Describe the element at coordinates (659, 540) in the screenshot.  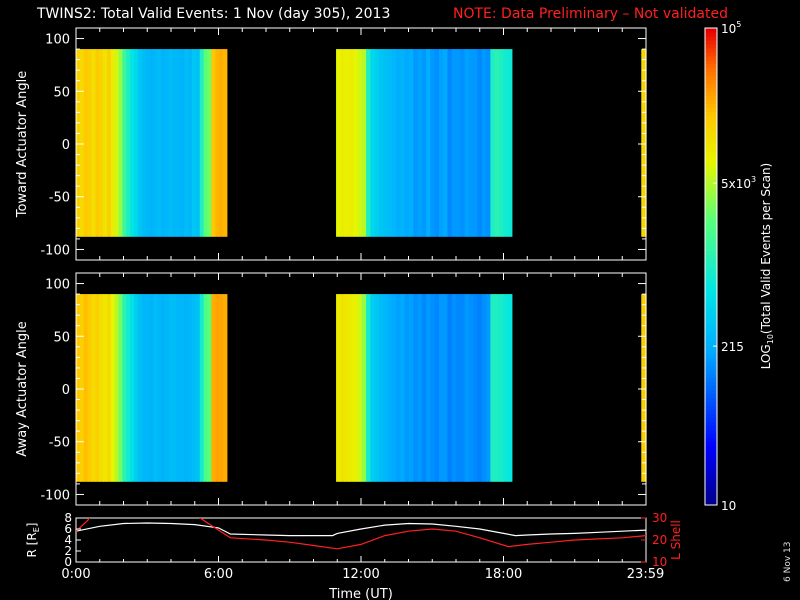
I see `orbit-ytick-right-label: 20` at that location.